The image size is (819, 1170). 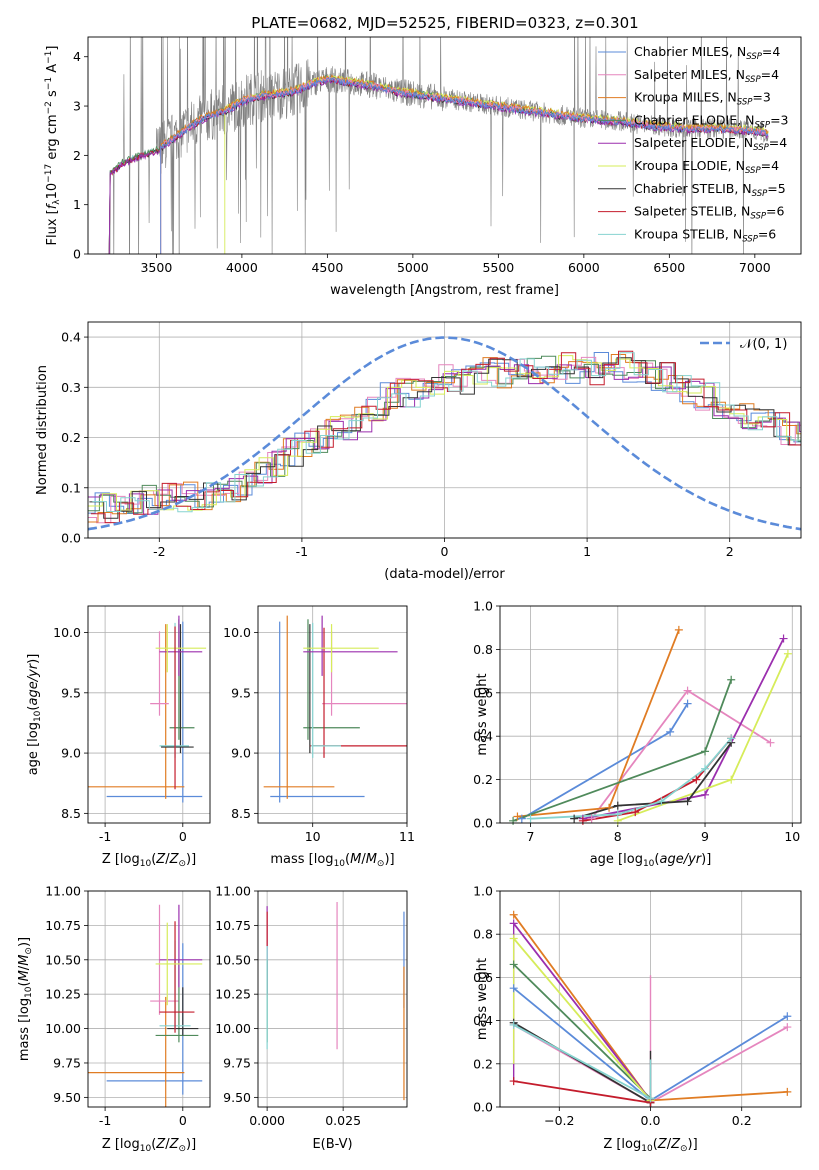 What do you see at coordinates (745, 103) in the screenshot?
I see `legend-sub: SSP` at bounding box center [745, 103].